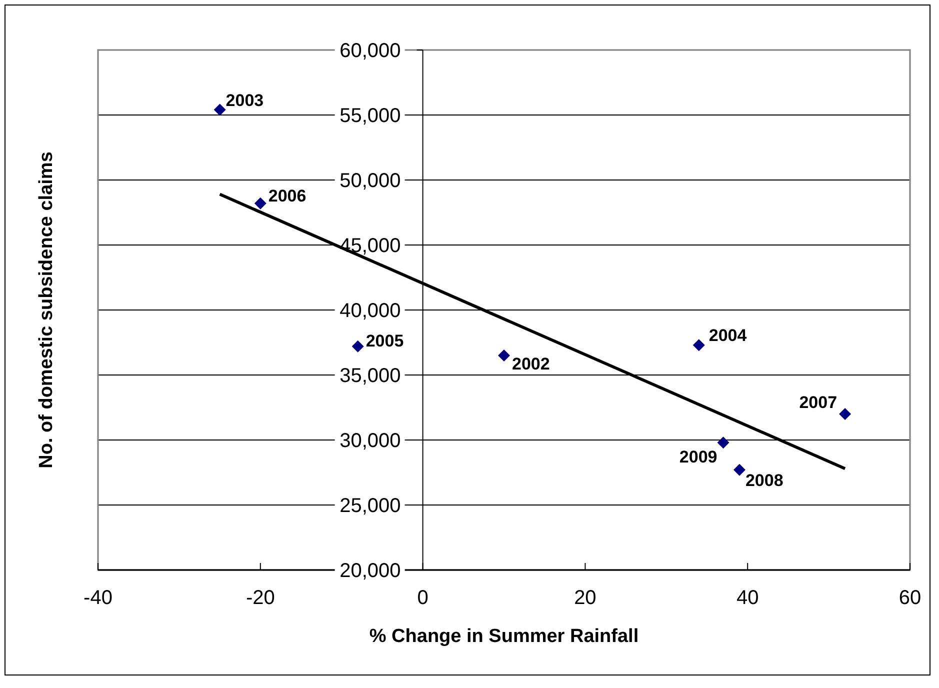 The height and width of the screenshot is (688, 939). Describe the element at coordinates (728, 336) in the screenshot. I see `annotation: 2004` at that location.